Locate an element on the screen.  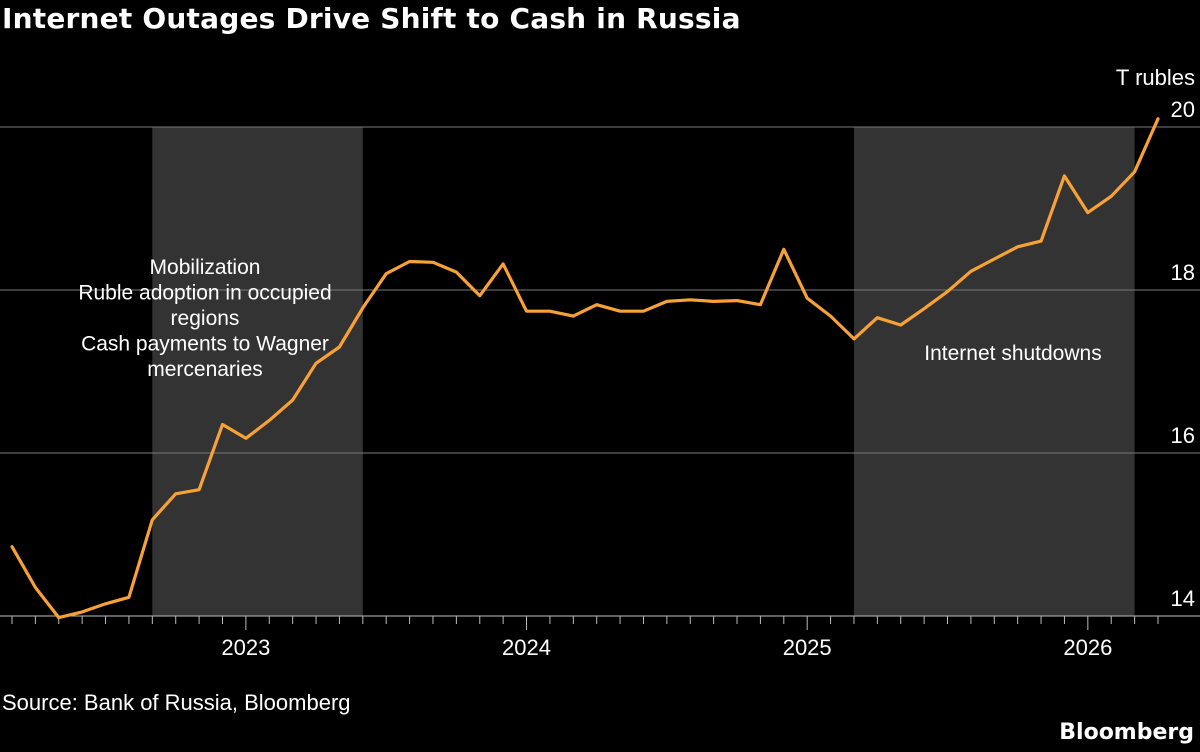
shaded-period-1-label: mercenaries is located at coordinates (205, 369).